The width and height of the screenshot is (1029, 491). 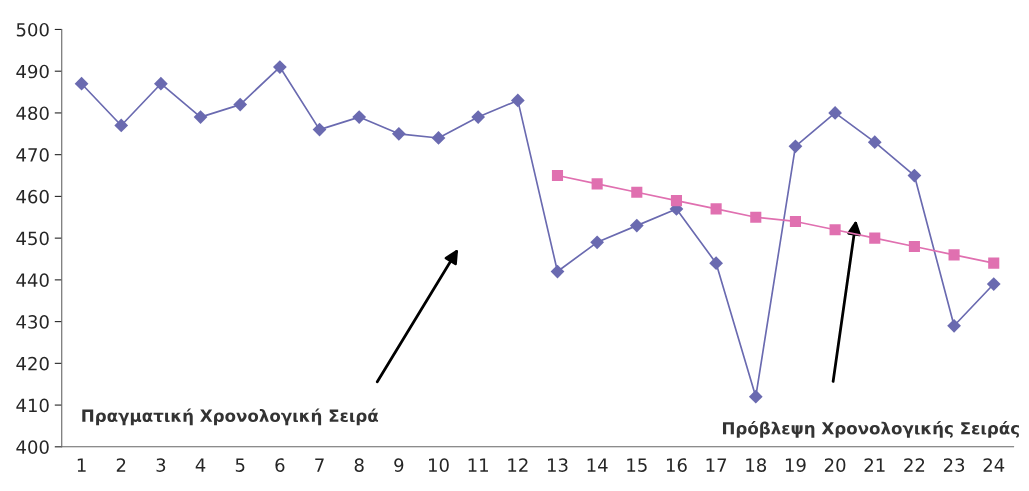 What do you see at coordinates (835, 465) in the screenshot?
I see `x-tick-label: 20` at bounding box center [835, 465].